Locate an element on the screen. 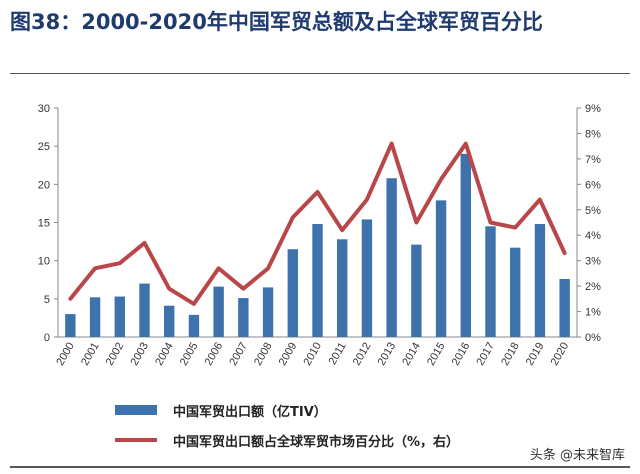  x-tick-label: 2003 is located at coordinates (139, 354).